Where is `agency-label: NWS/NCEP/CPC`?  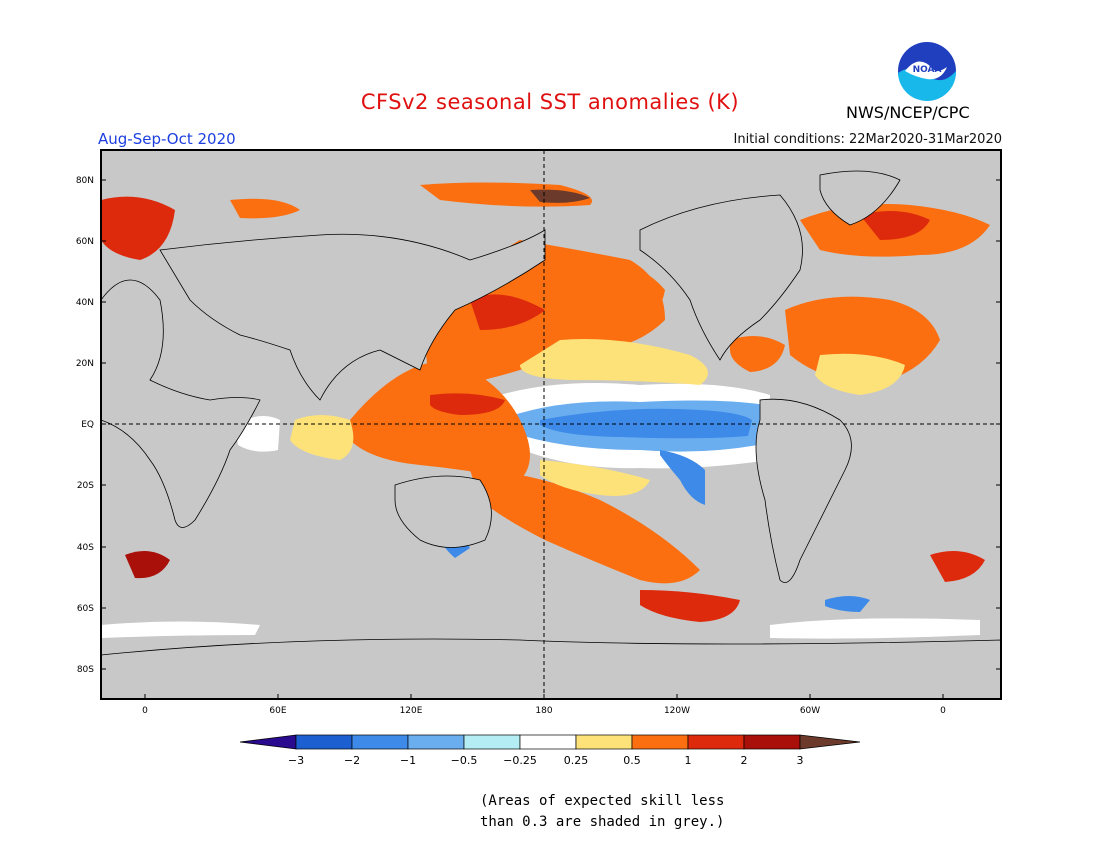 agency-label: NWS/NCEP/CPC is located at coordinates (908, 112).